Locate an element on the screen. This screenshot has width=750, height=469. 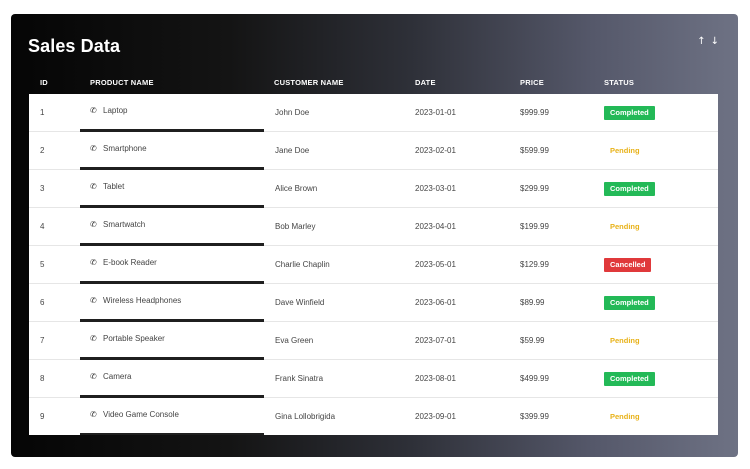
cell-price: $59.99 is located at coordinates (532, 340).